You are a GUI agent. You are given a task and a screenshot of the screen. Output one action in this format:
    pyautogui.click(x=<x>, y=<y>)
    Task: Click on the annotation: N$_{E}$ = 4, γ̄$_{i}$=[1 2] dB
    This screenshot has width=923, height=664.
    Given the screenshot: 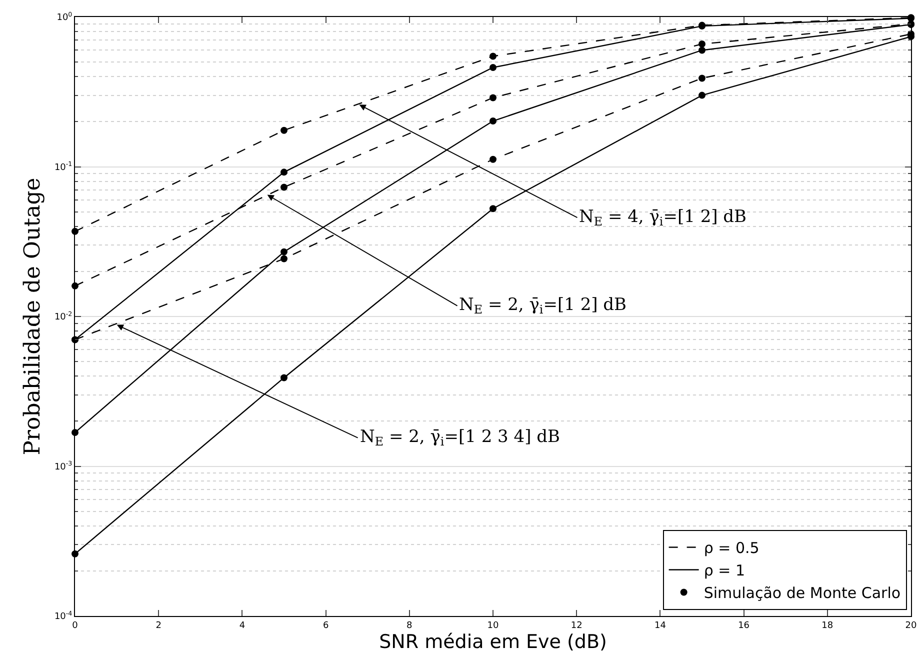 What is the action you would take?
    pyautogui.click(x=663, y=218)
    